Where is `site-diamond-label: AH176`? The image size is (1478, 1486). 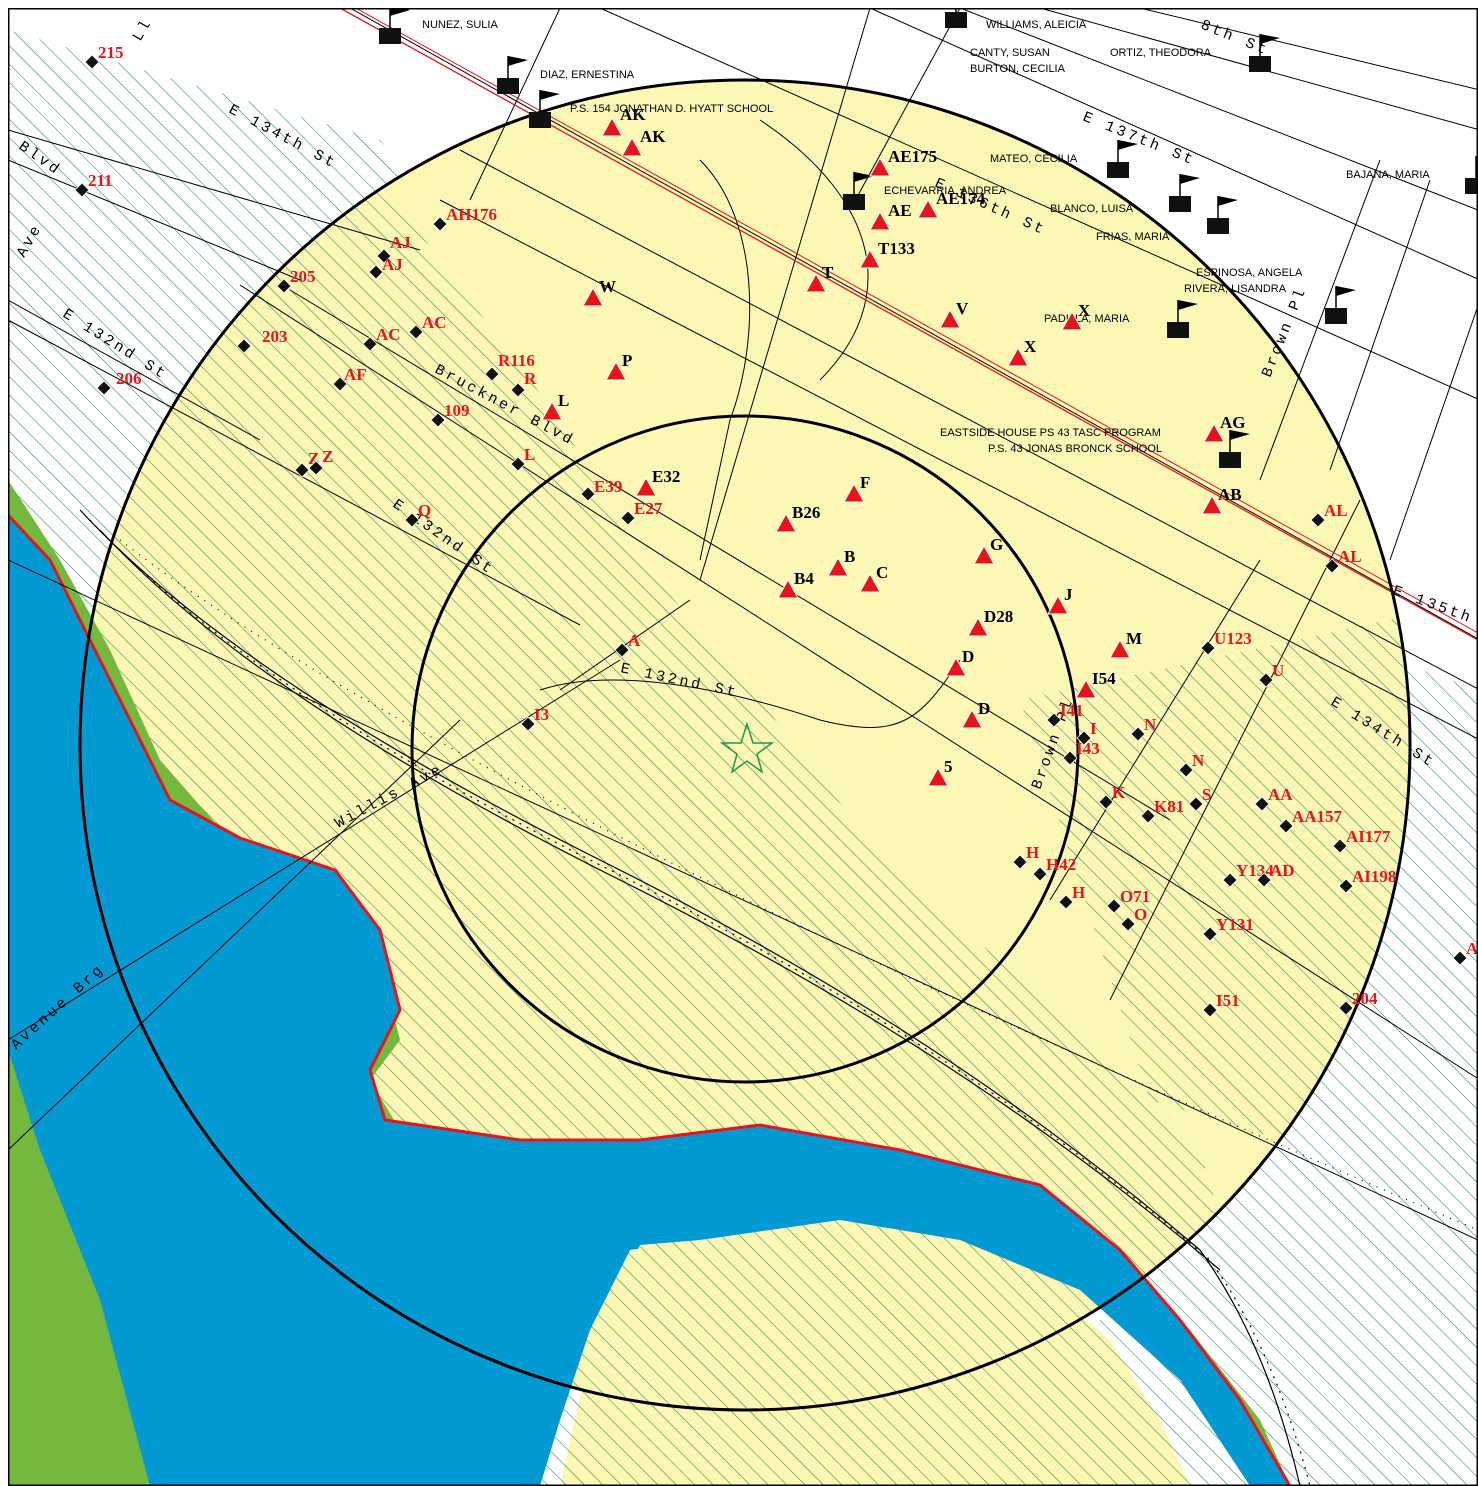
site-diamond-label: AH176 is located at coordinates (471, 214).